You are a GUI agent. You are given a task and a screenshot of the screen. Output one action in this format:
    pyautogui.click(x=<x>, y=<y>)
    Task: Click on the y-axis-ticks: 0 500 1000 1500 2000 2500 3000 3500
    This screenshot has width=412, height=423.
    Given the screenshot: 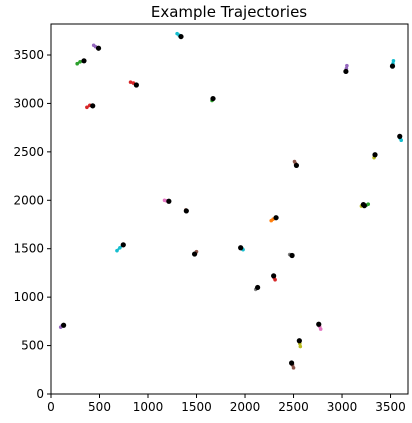 What is the action you would take?
    pyautogui.click(x=32, y=224)
    